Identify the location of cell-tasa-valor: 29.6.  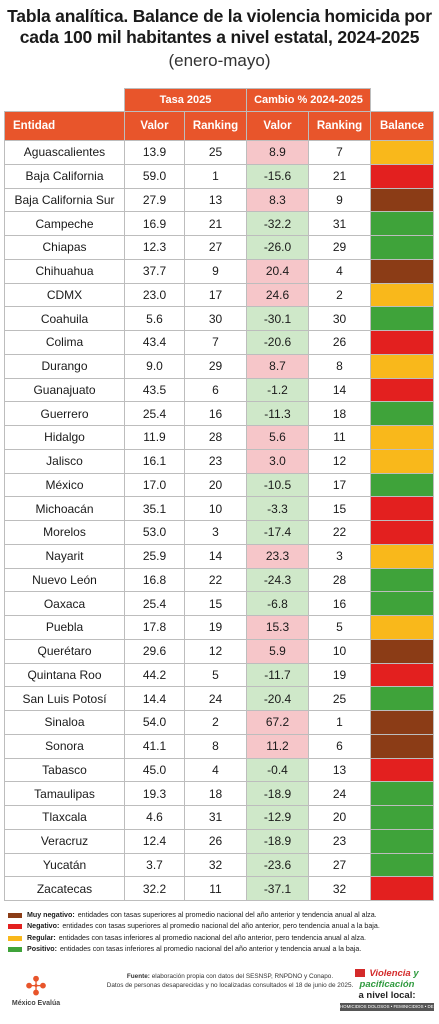
(154, 651).